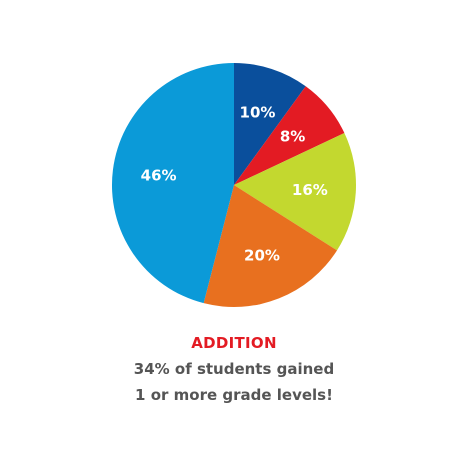 This screenshot has height=468, width=468. Describe the element at coordinates (258, 113) in the screenshot. I see `pie-slice-label-10: 10%` at that location.